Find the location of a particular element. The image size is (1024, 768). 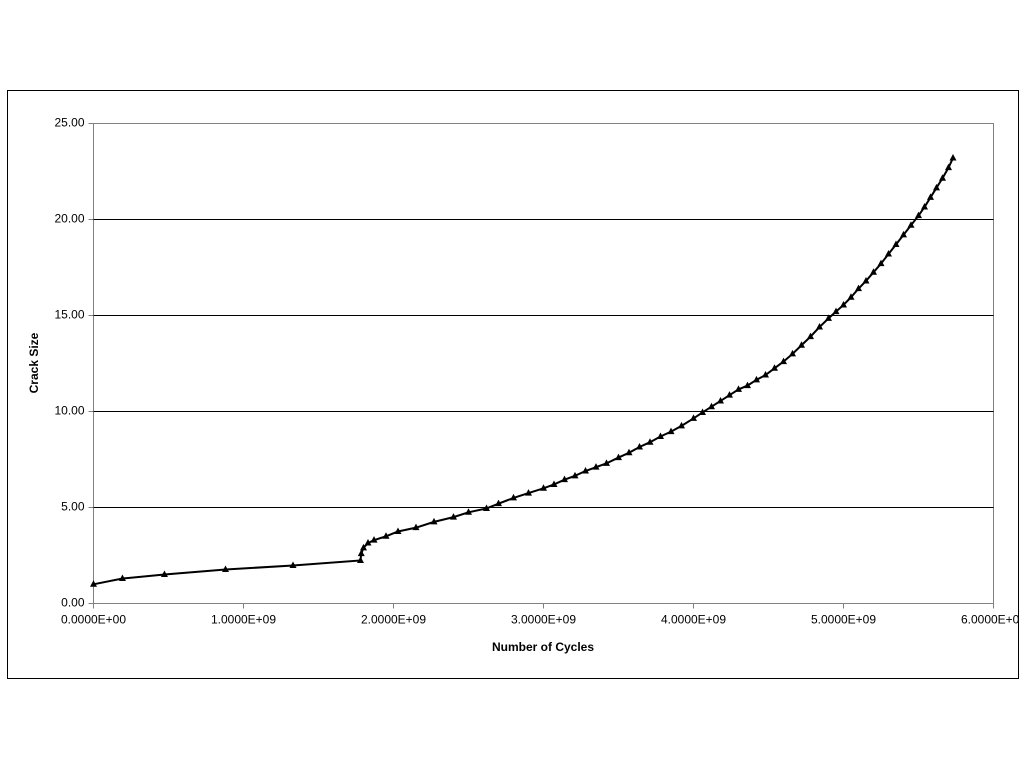

x-tick-label: 0.0000E+00 is located at coordinates (93, 620).